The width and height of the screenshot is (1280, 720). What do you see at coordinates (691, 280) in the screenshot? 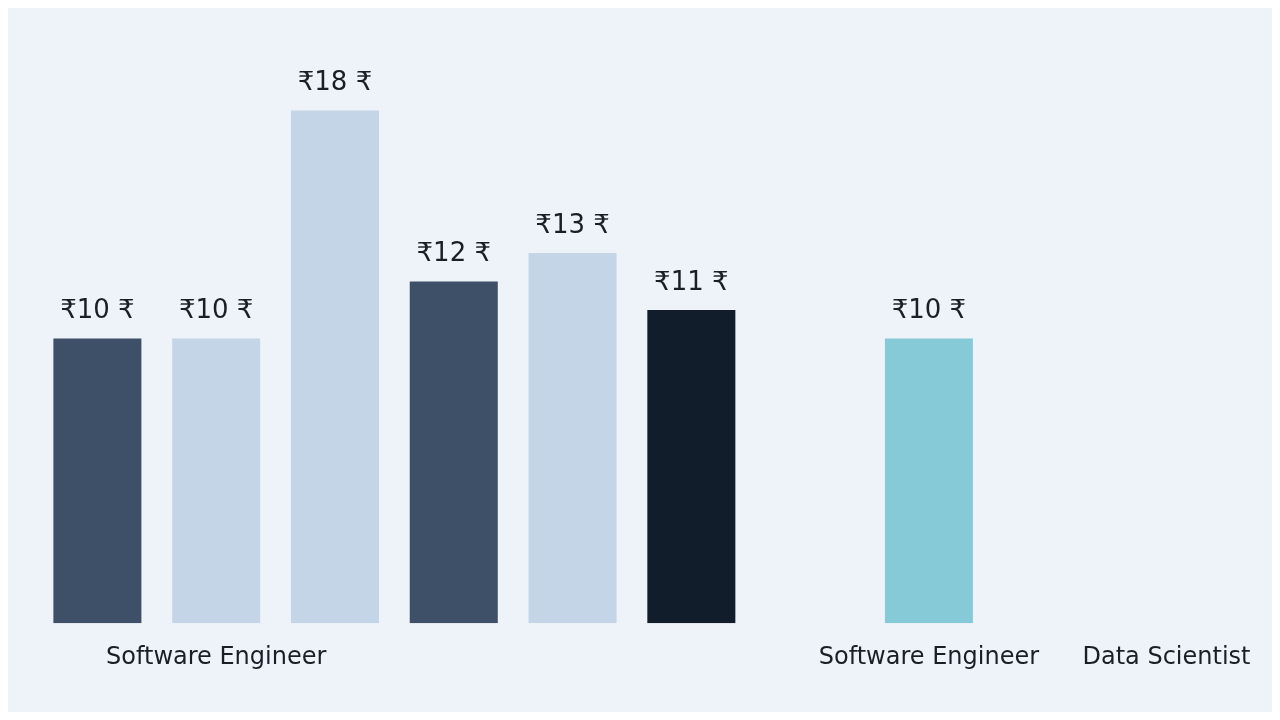
I see `data-label: ₹11 ₹` at bounding box center [691, 280].